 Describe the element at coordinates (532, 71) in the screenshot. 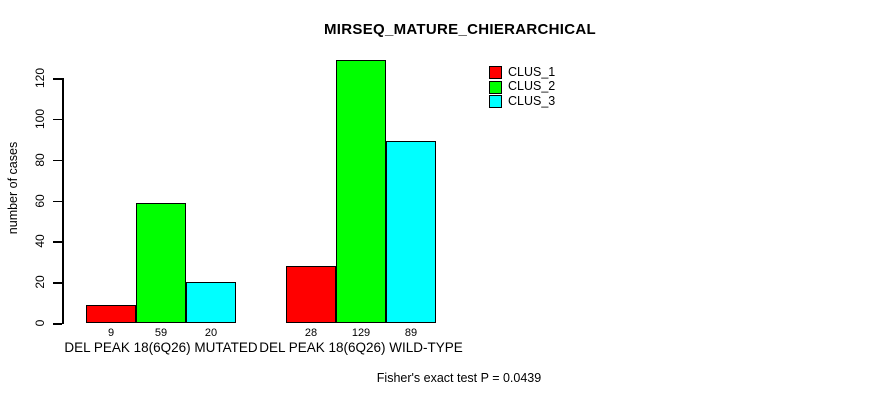

I see `legend-label-clus_1: CLUS_1` at that location.